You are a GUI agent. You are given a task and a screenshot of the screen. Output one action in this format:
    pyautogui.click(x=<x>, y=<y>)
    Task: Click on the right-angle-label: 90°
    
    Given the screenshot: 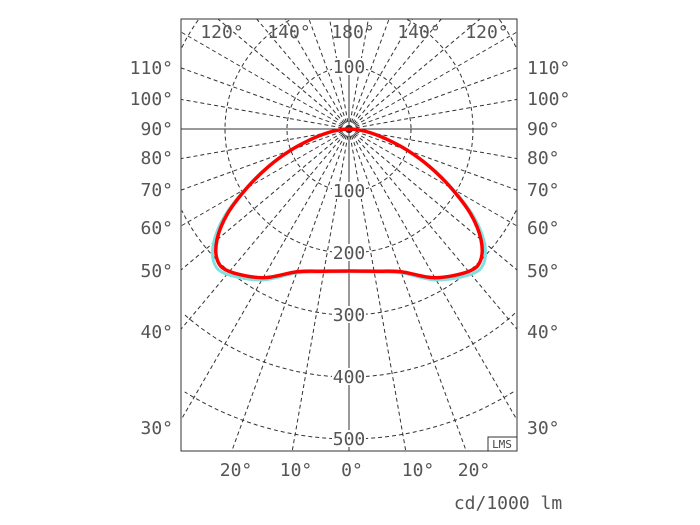 What is the action you would take?
    pyautogui.click(x=543, y=129)
    